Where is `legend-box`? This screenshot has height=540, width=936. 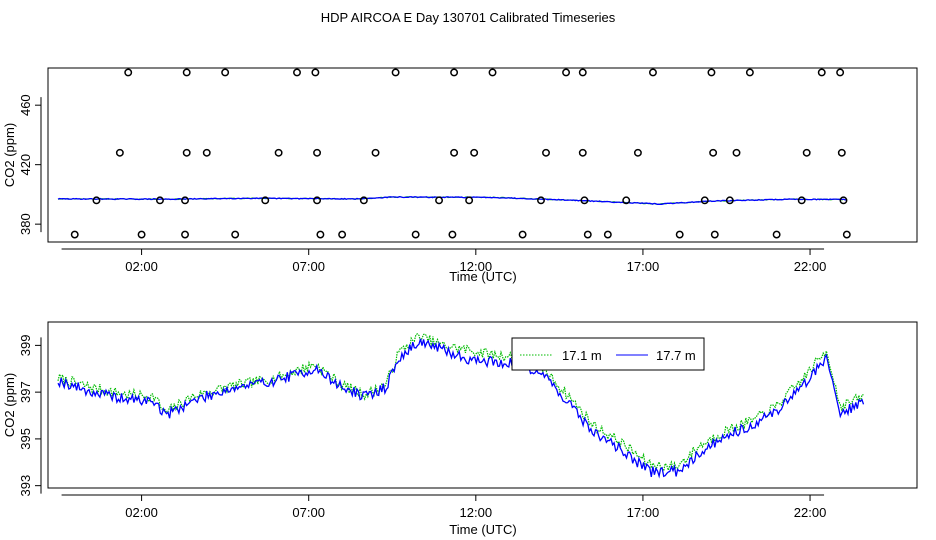
legend-box is located at coordinates (608, 354).